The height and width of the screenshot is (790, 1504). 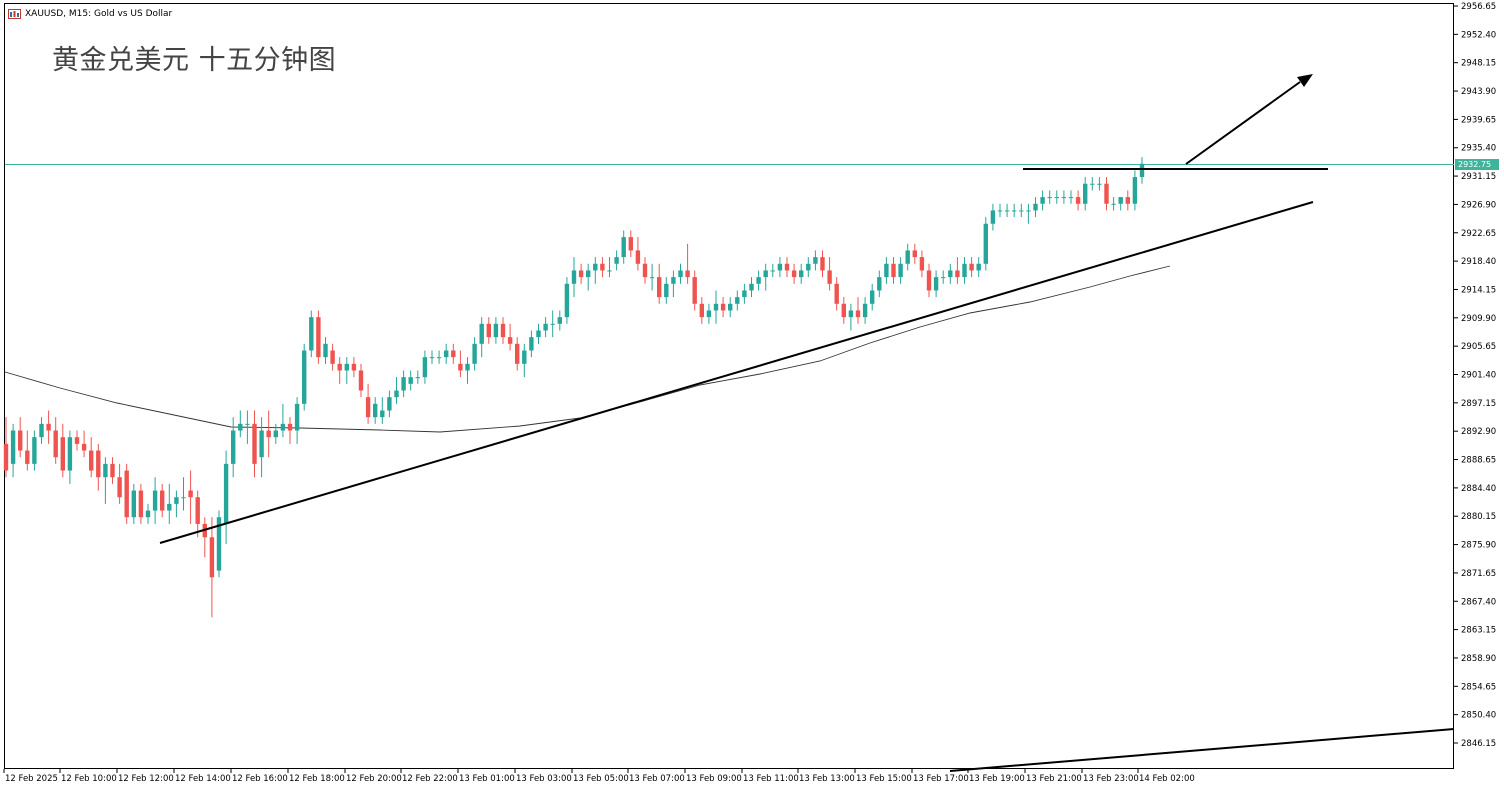 I want to click on x-tick-label: 13 Feb 01:00, so click(x=487, y=779).